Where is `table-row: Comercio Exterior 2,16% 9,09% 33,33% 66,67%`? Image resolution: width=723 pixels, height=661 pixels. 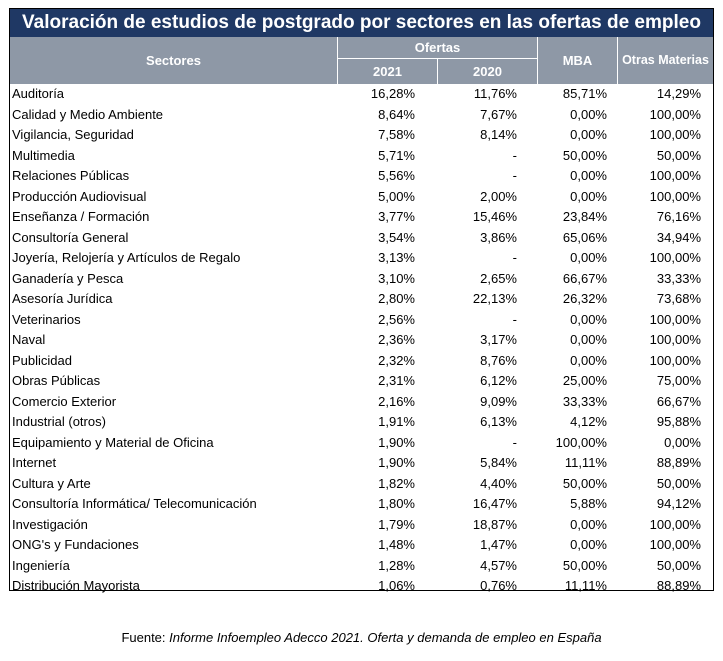 table-row: Comercio Exterior 2,16% 9,09% 33,33% 66,67% is located at coordinates (361, 402).